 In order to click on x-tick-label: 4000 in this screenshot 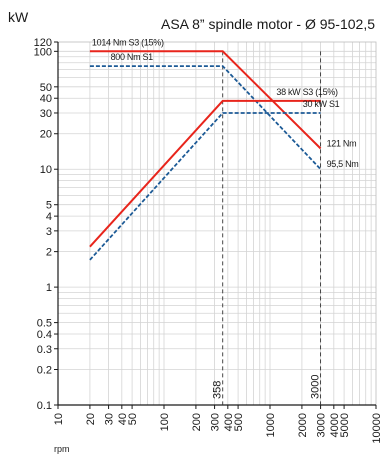, I will do `click(335, 425)`.